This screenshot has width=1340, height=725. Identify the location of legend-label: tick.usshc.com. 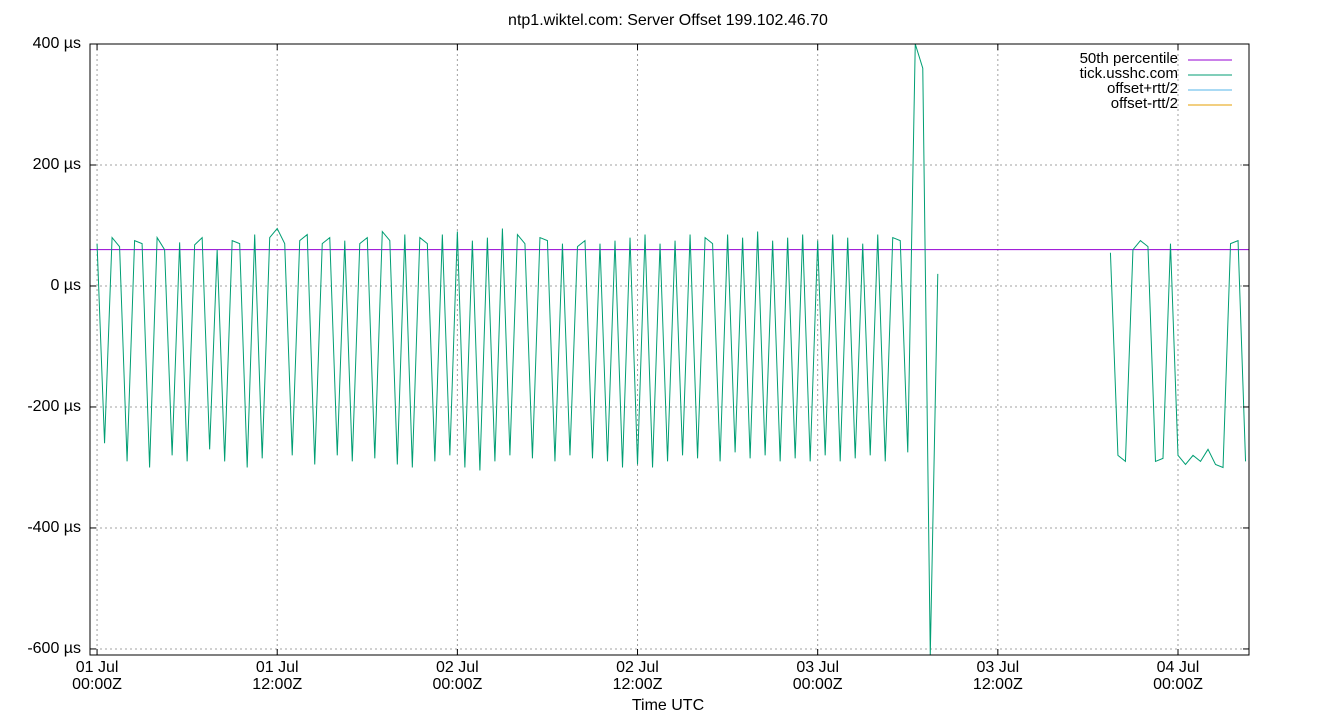
(1129, 73).